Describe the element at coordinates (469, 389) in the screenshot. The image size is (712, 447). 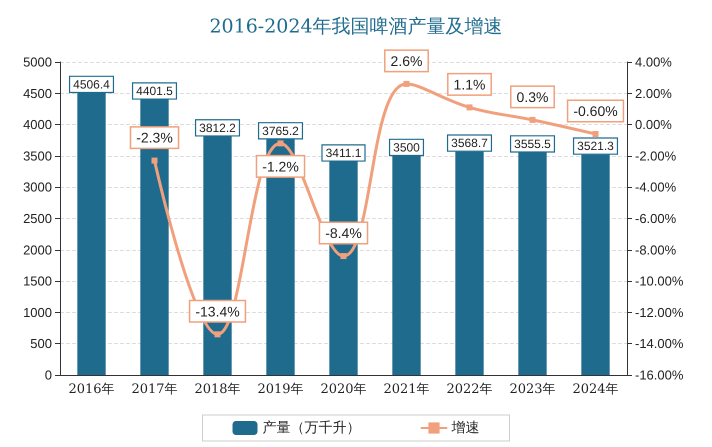
I see `x-tick-label: 2022年` at that location.